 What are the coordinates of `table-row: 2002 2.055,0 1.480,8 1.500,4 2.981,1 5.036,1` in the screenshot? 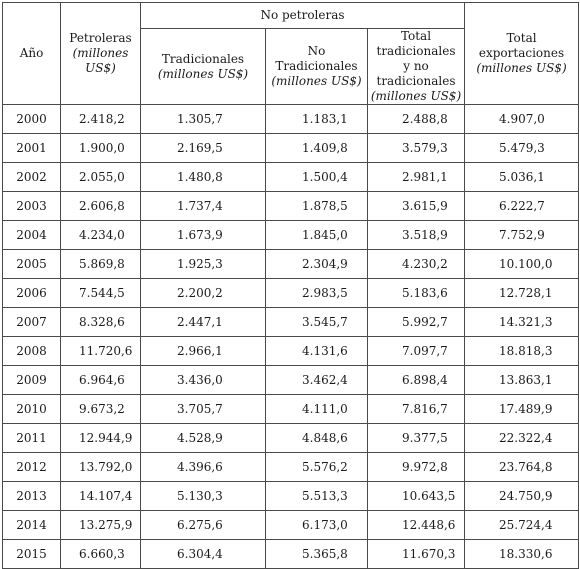 It's located at (291, 177).